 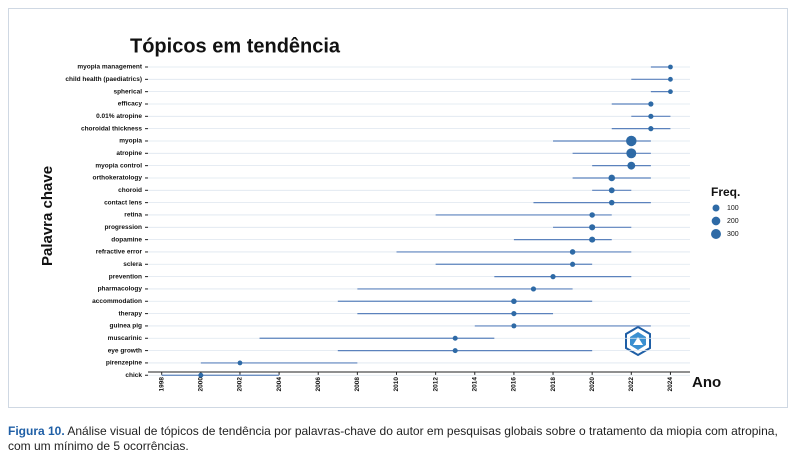 I want to click on x-tick-label: 2004, so click(x=279, y=384).